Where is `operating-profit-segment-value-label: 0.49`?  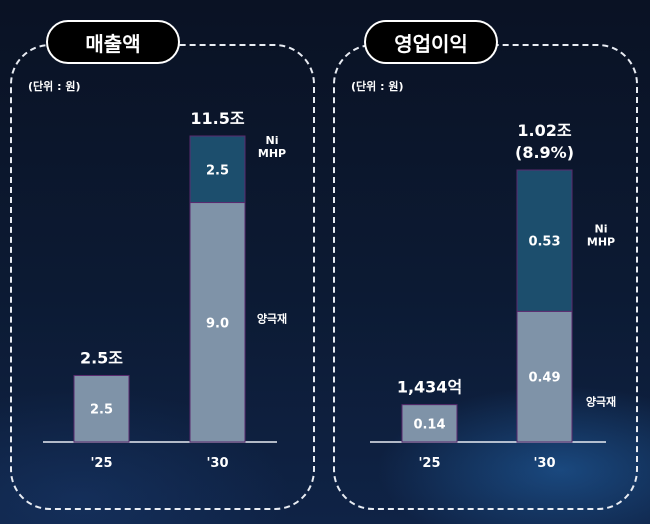 operating-profit-segment-value-label: 0.49 is located at coordinates (544, 378).